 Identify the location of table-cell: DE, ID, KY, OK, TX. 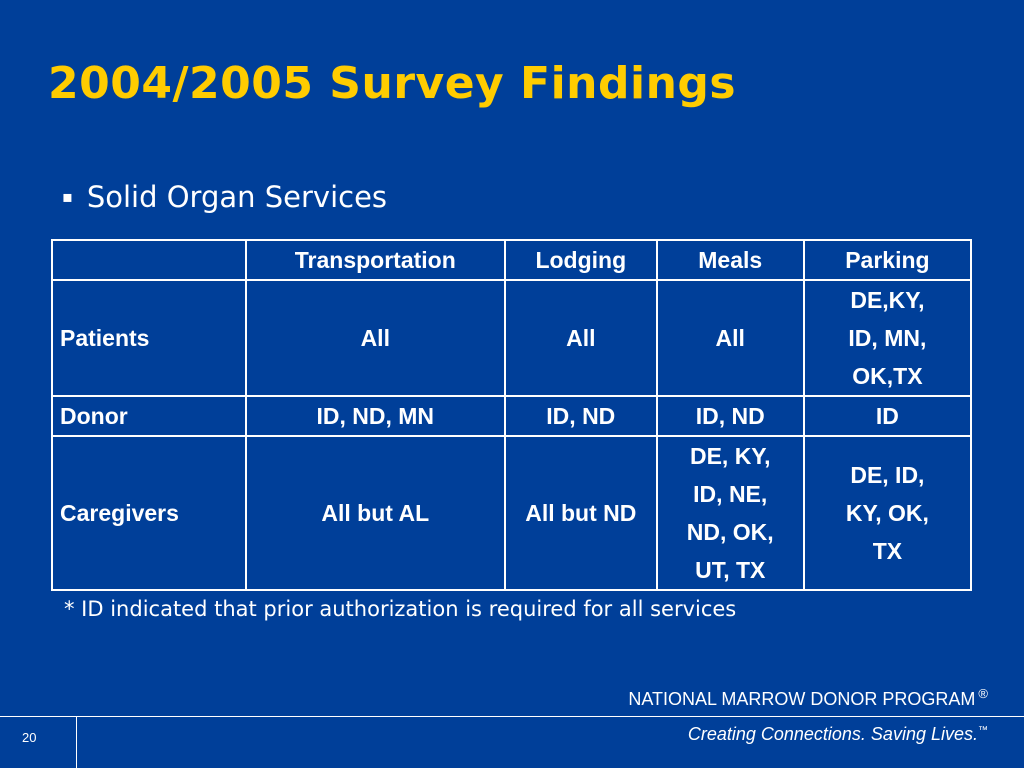
(887, 513).